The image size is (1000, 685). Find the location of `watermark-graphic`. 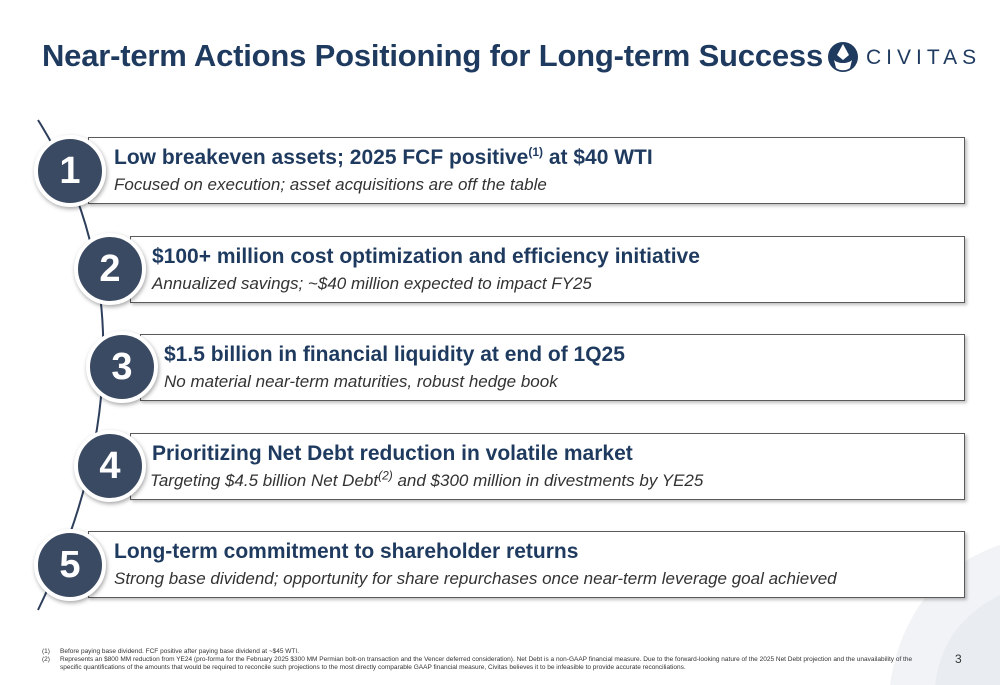

watermark-graphic is located at coordinates (945, 615).